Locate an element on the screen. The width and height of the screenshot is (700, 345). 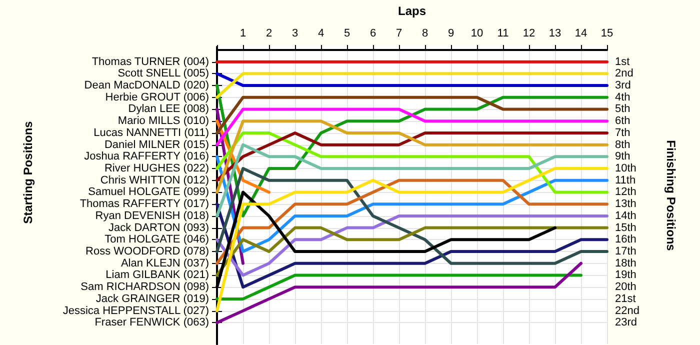
category-label: Jessica HEPPENSTALL (027) is located at coordinates (135, 310).